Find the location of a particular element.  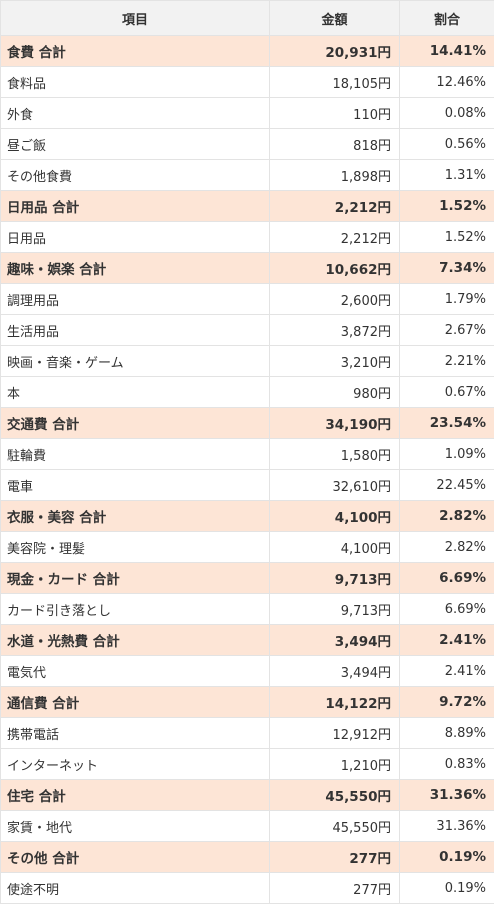

row-name-cell: カード引き落とし is located at coordinates (135, 609).